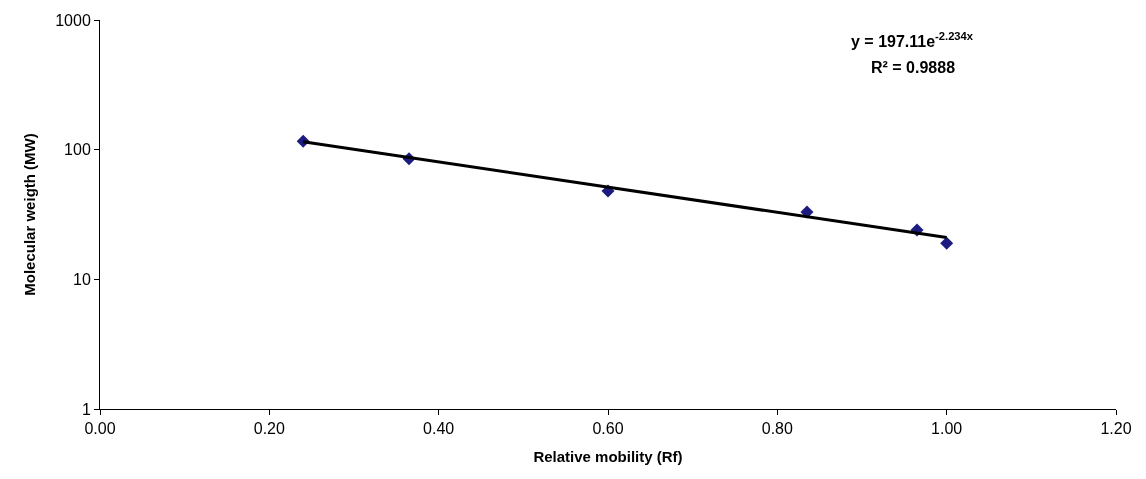  Describe the element at coordinates (77, 150) in the screenshot. I see `y-tick-label: 100` at that location.